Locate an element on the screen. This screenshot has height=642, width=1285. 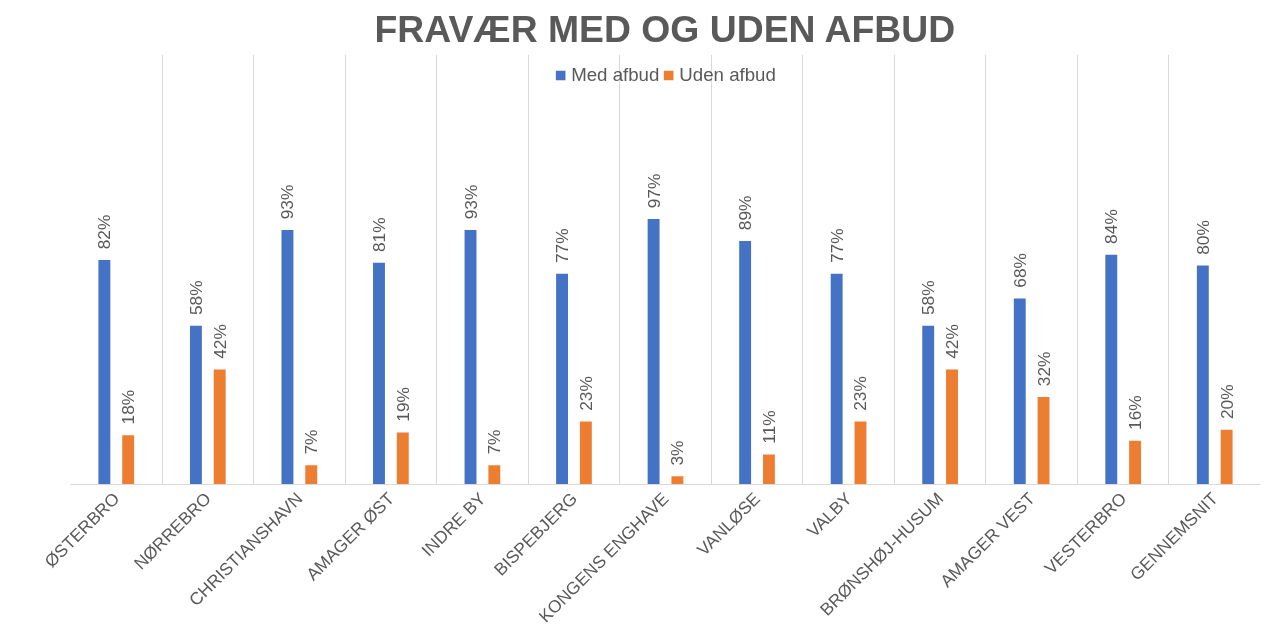
data-label: 3% is located at coordinates (677, 453).